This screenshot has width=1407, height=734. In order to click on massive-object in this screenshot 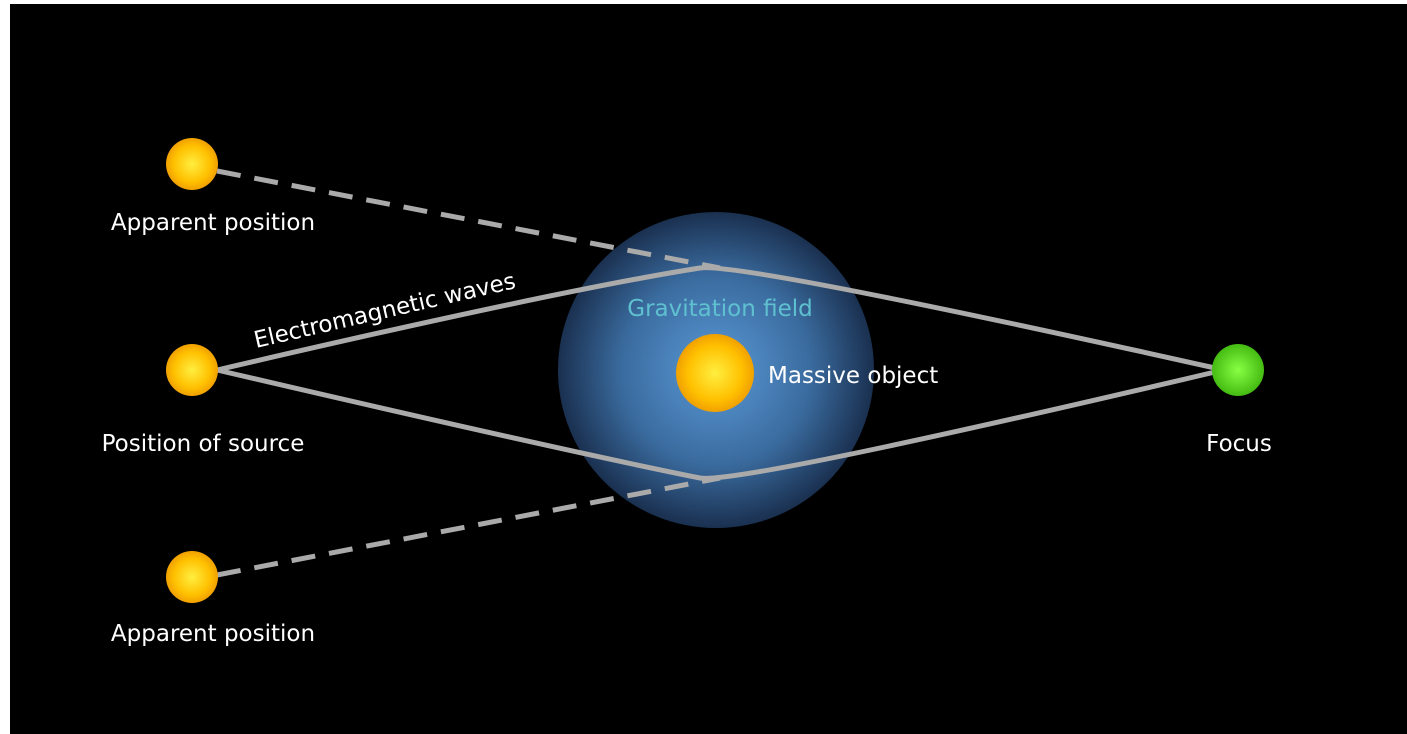, I will do `click(715, 373)`.